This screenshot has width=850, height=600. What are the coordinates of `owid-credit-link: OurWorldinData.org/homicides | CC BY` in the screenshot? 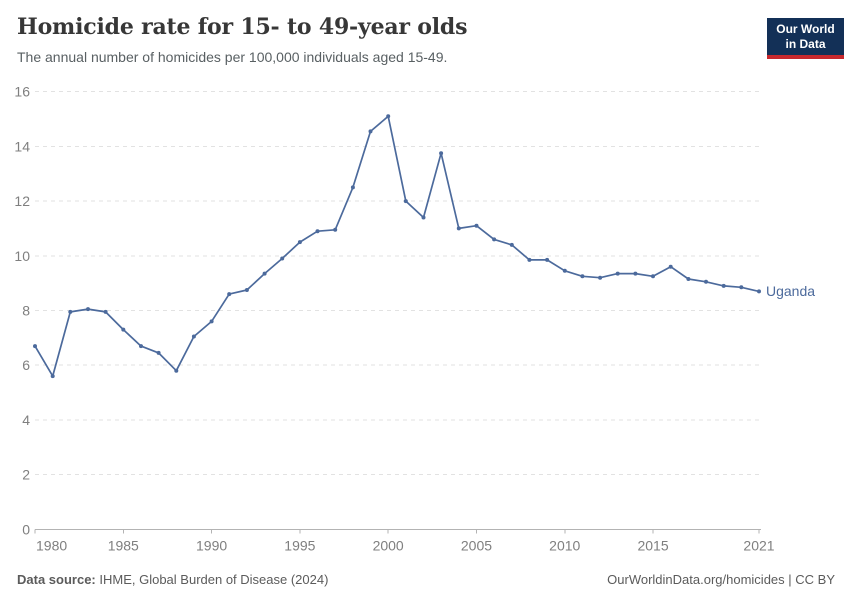 It's located at (721, 579).